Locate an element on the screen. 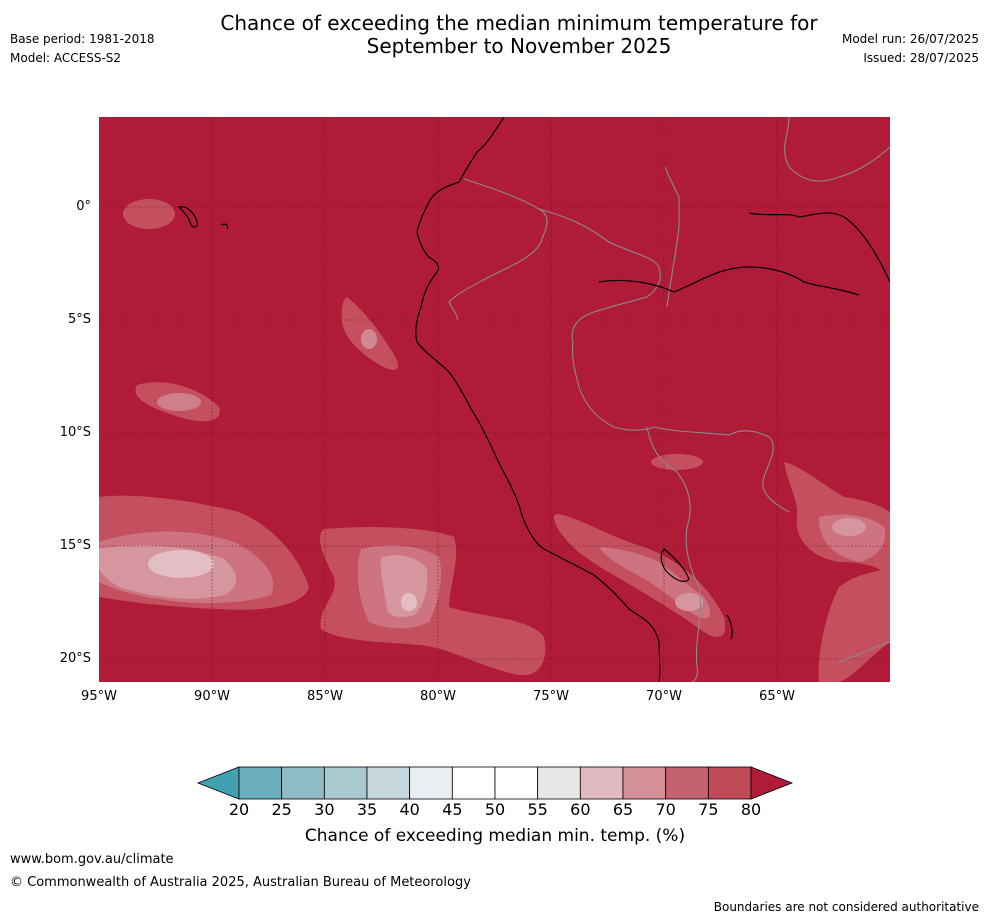 This screenshot has height=919, width=988. longitude-label-65w: 65°W is located at coordinates (777, 696).